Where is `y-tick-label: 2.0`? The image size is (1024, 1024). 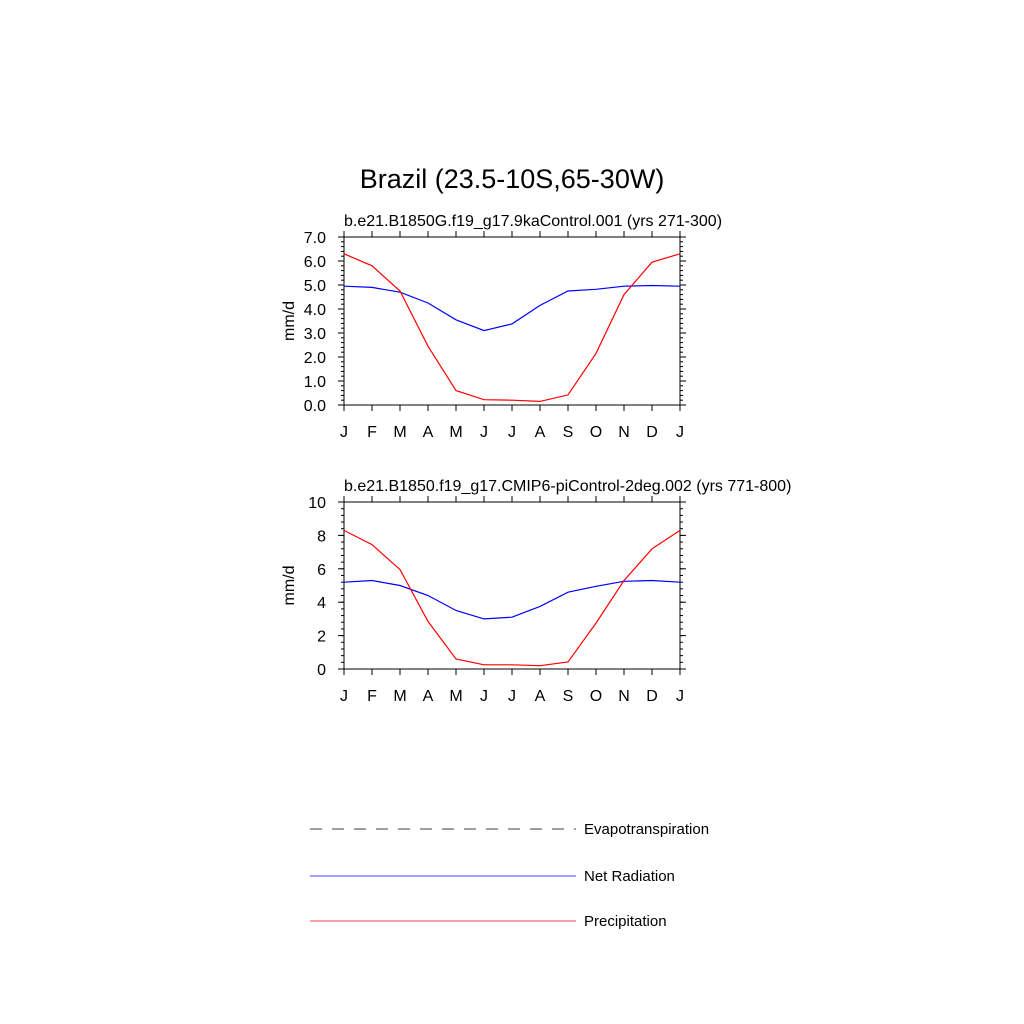 y-tick-label: 2.0 is located at coordinates (315, 358).